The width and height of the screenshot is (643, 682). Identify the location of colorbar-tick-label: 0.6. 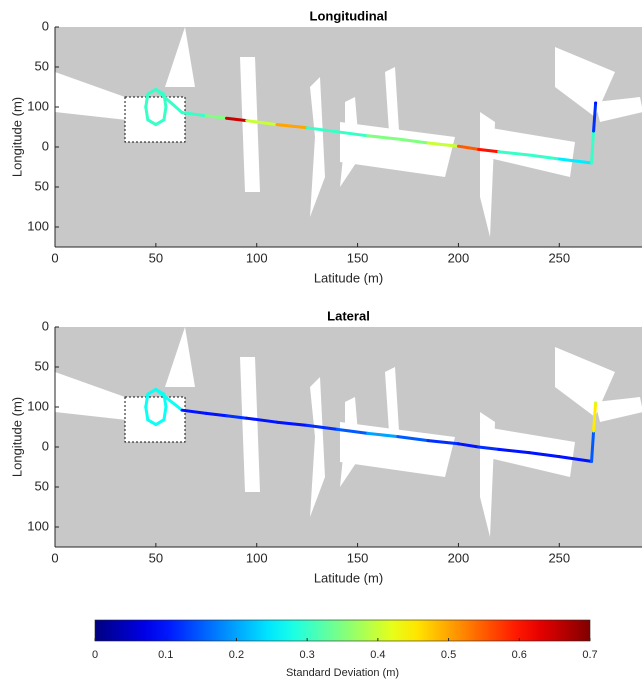
(519, 655).